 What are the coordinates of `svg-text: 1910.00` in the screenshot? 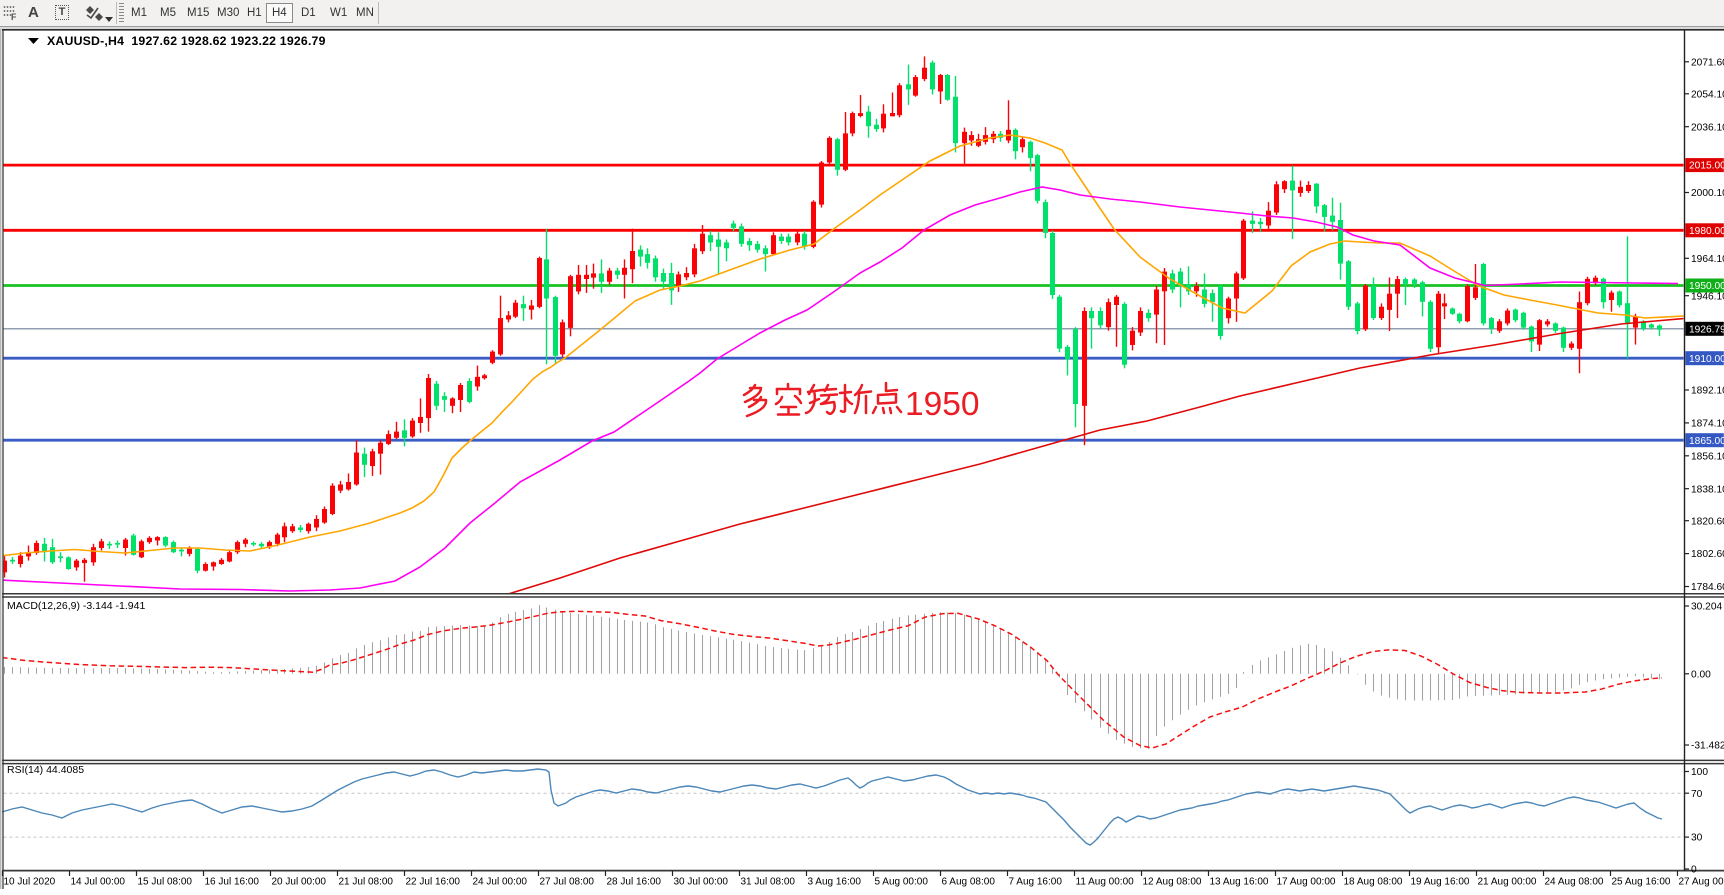 It's located at (1706, 359).